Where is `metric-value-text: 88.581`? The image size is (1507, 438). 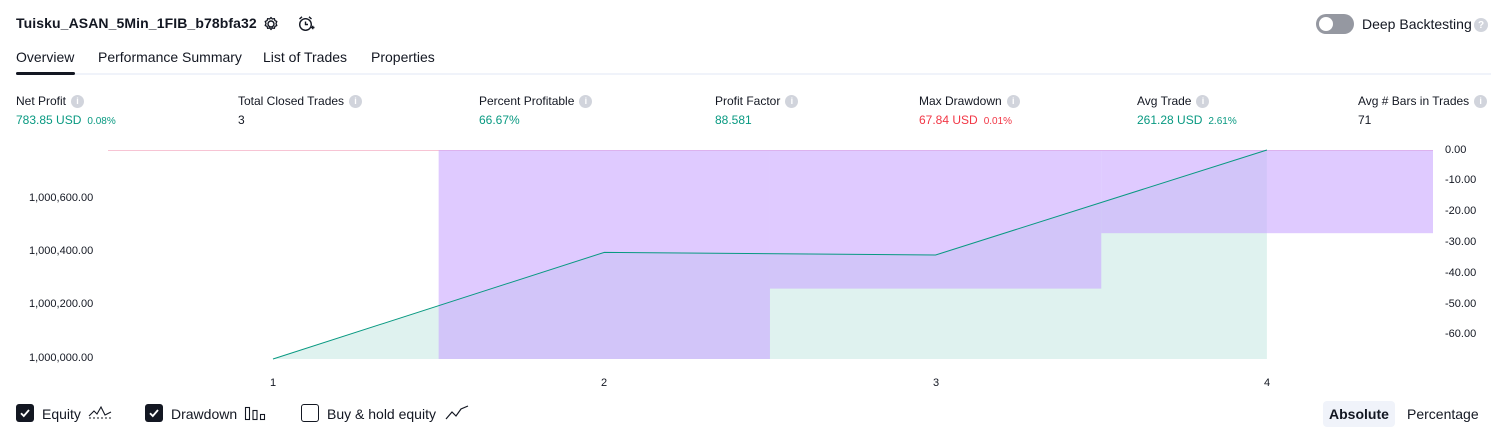
metric-value-text: 88.581 is located at coordinates (733, 120).